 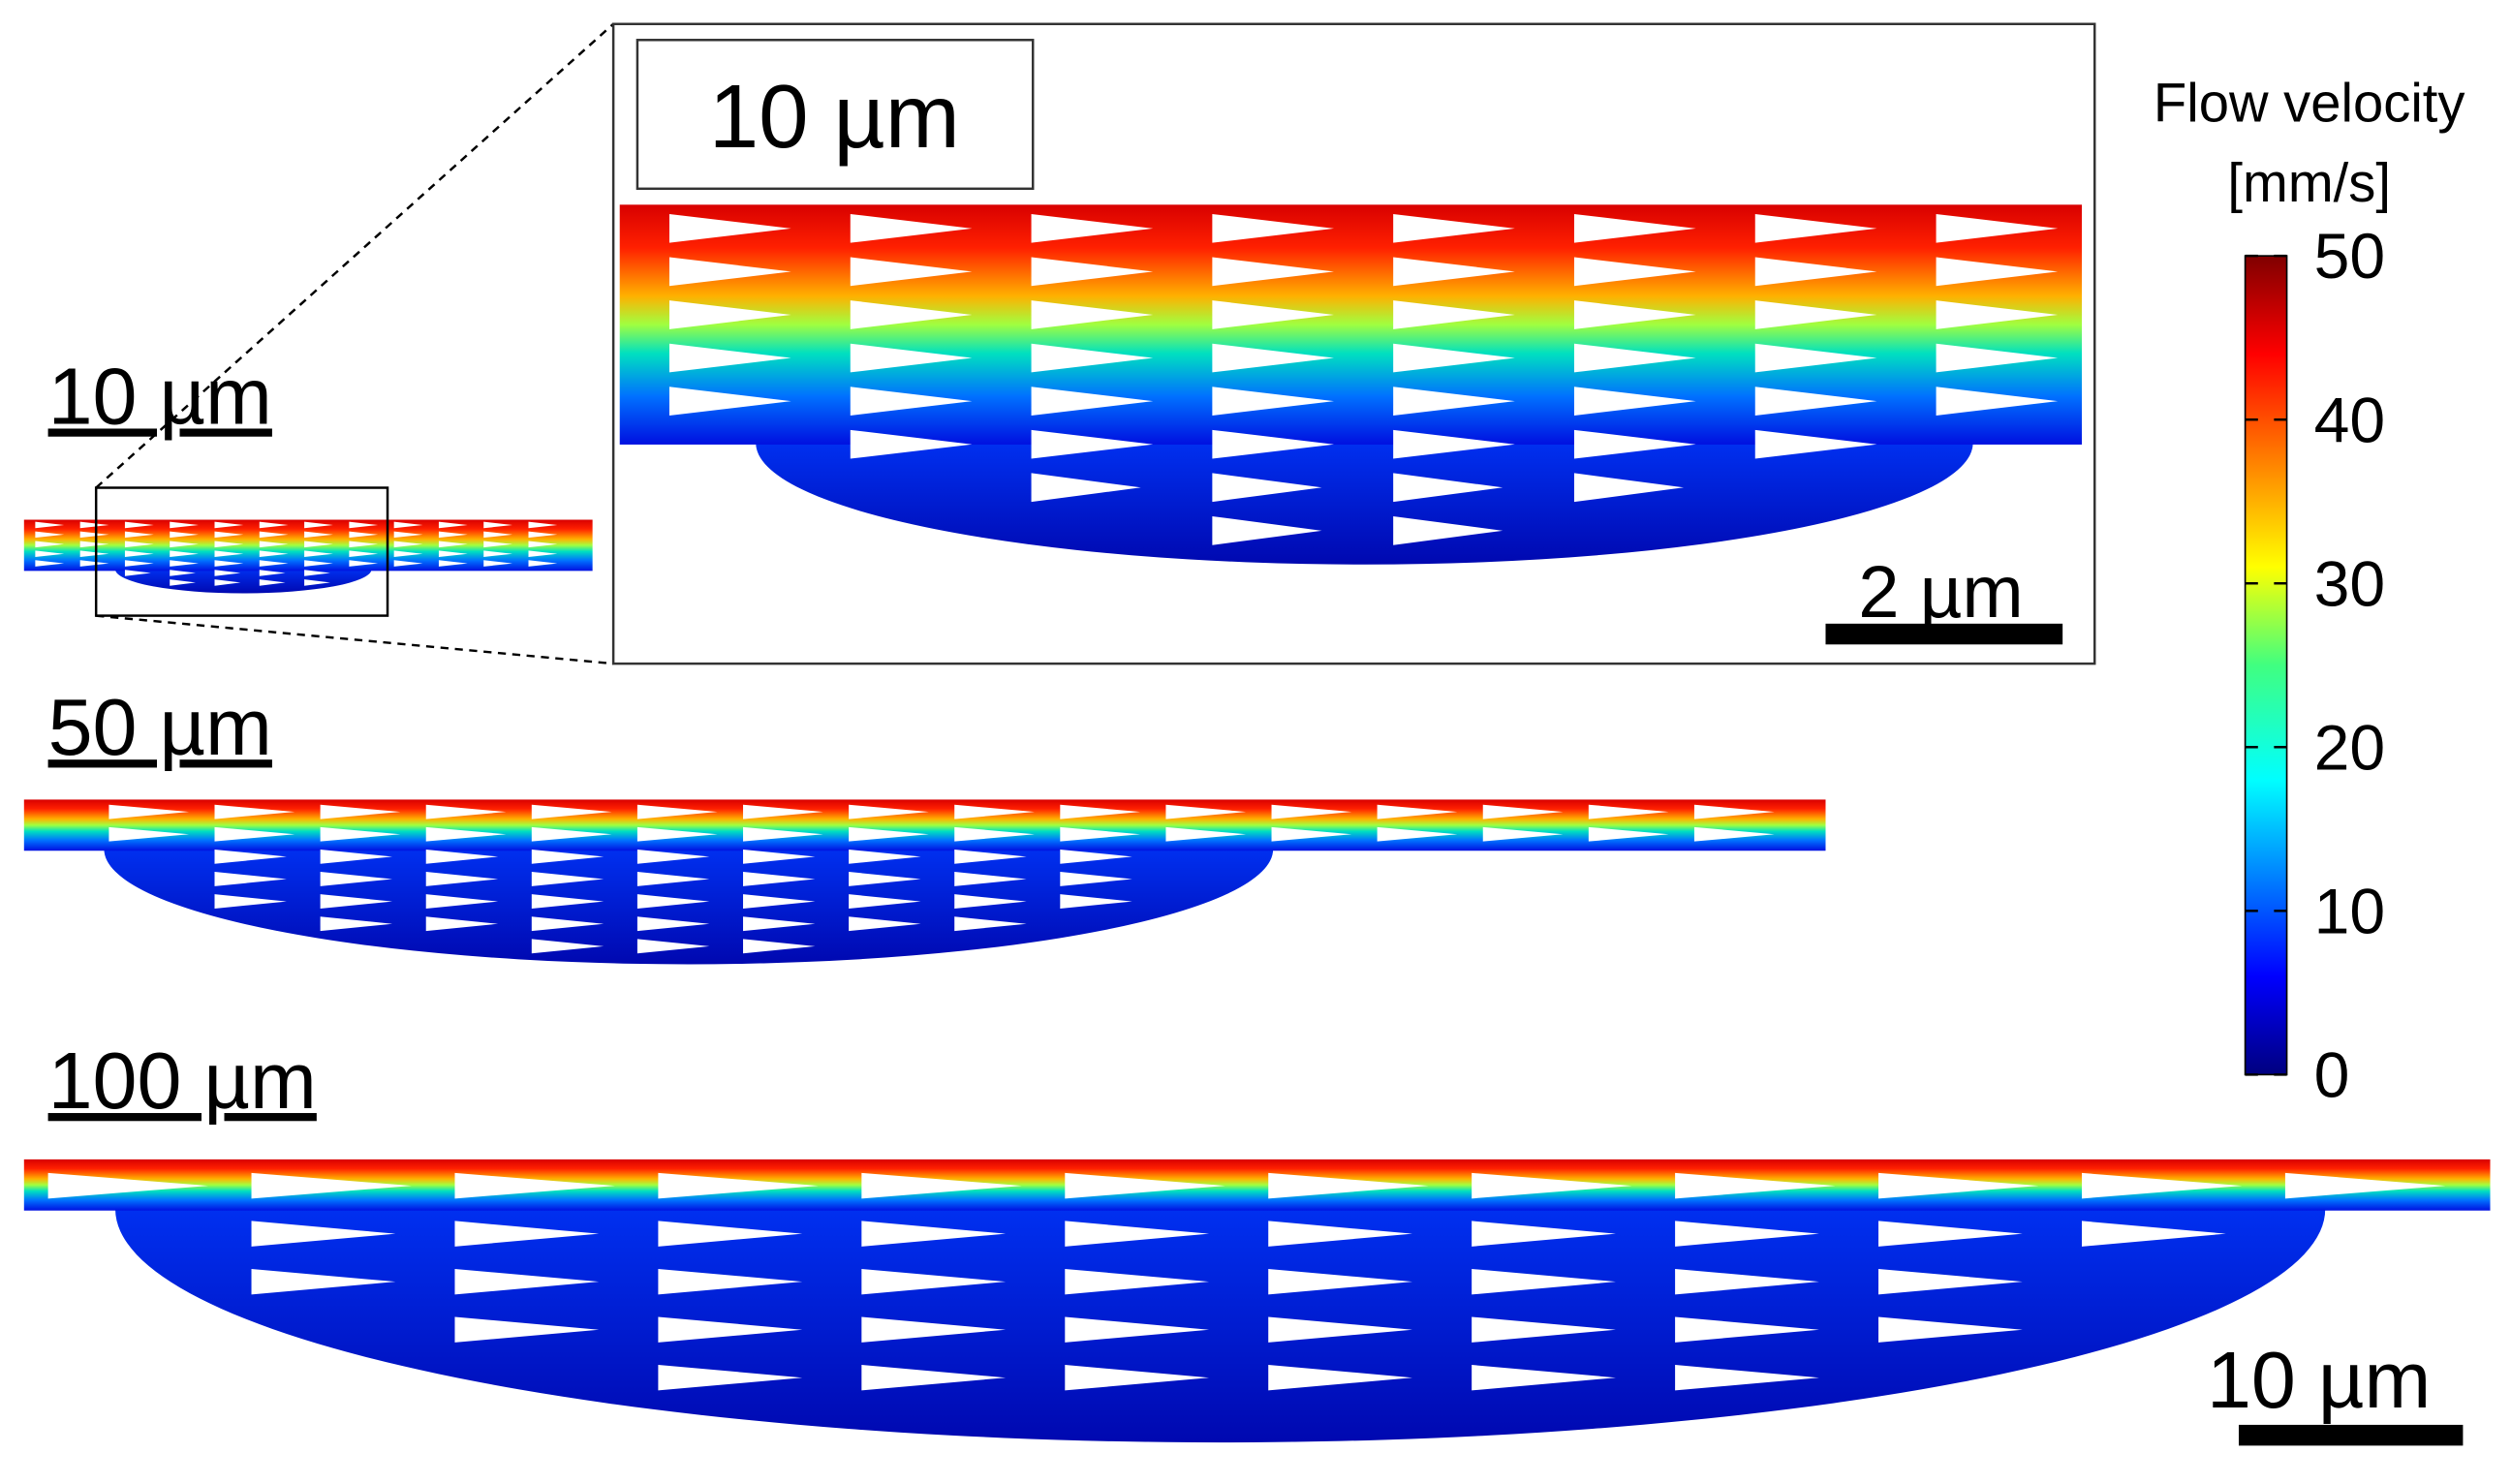 I want to click on cavity, so click(x=243, y=581).